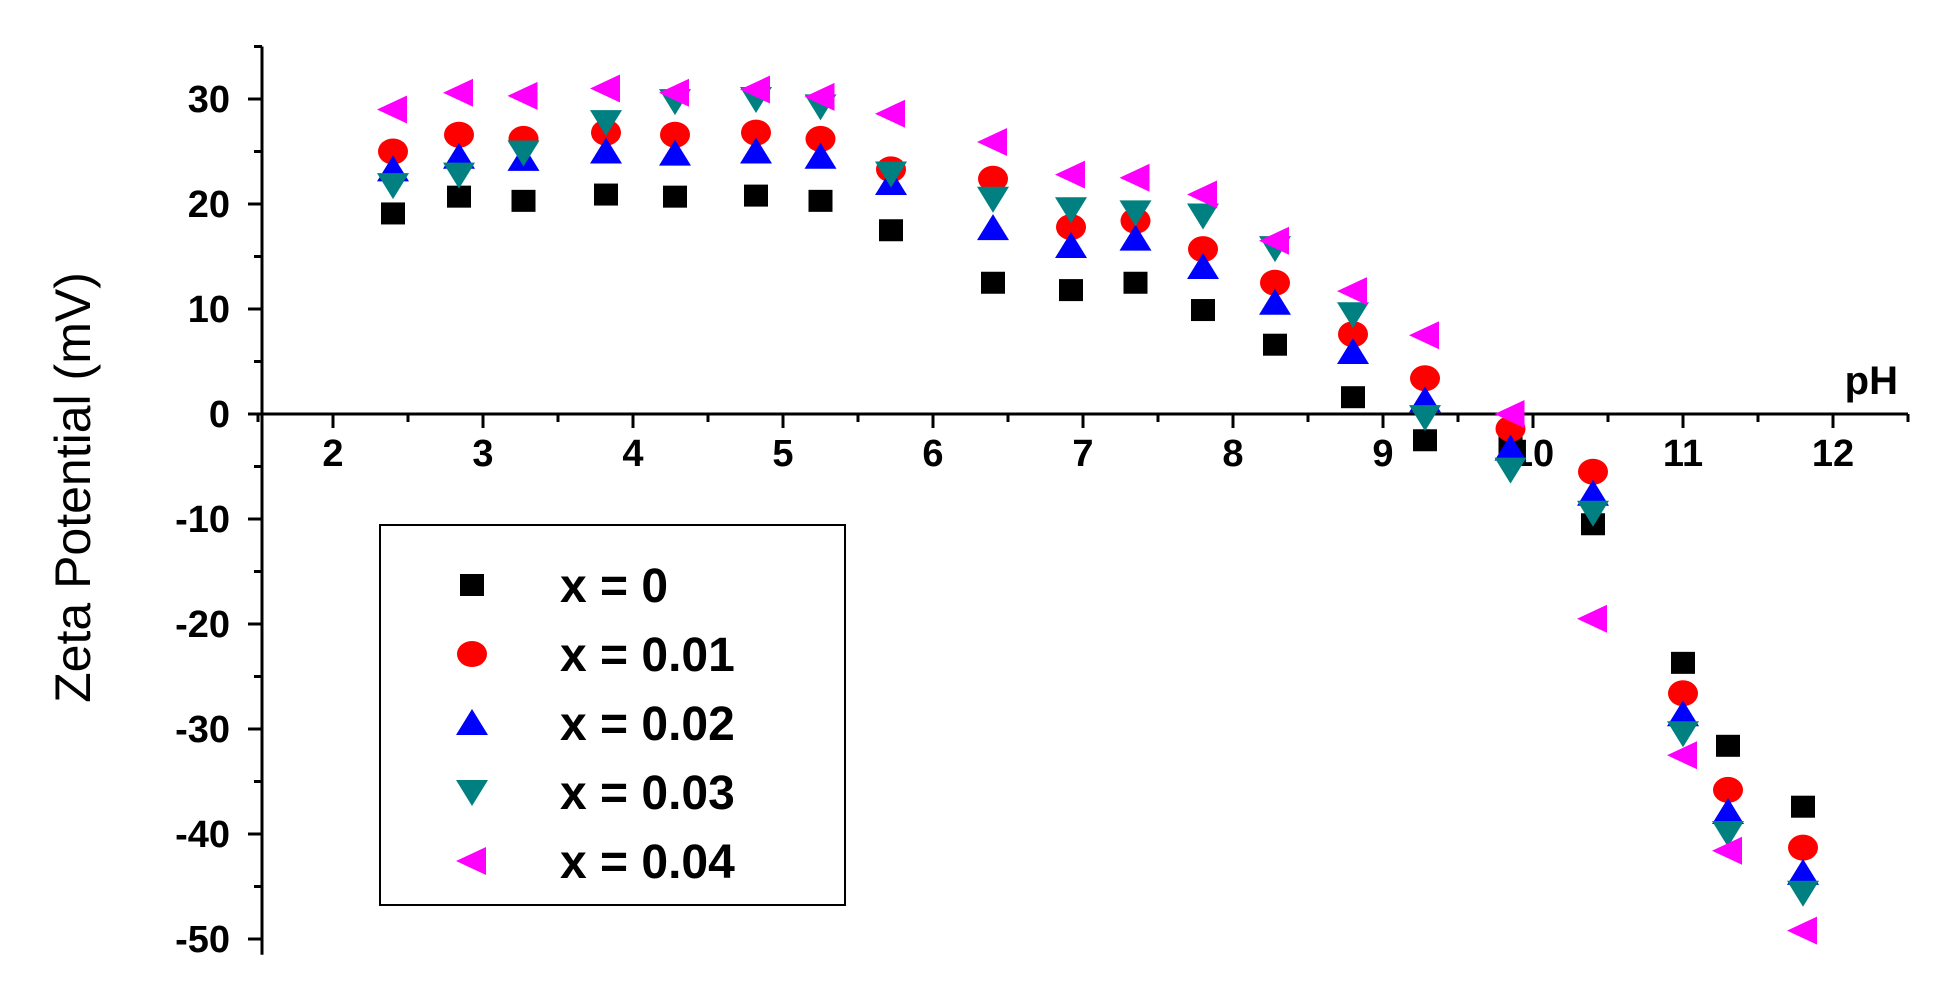 Image resolution: width=1950 pixels, height=993 pixels. Describe the element at coordinates (1382, 454) in the screenshot. I see `x-tick-label: 9` at that location.